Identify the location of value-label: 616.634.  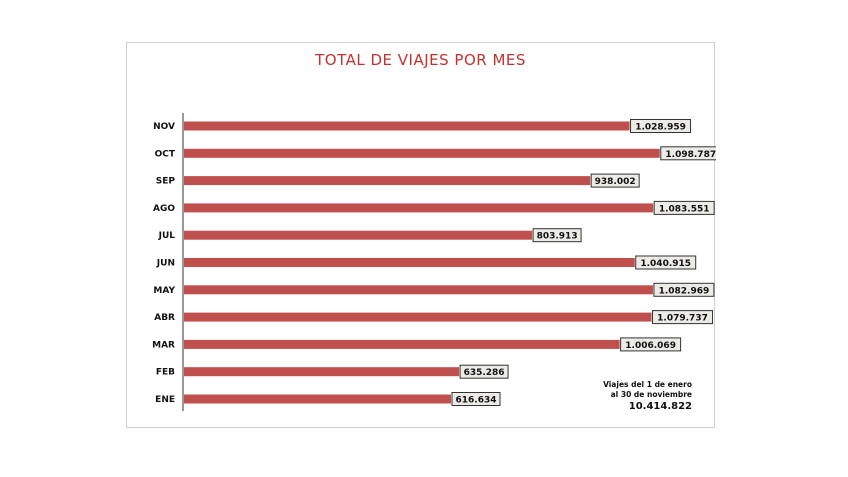
(476, 401).